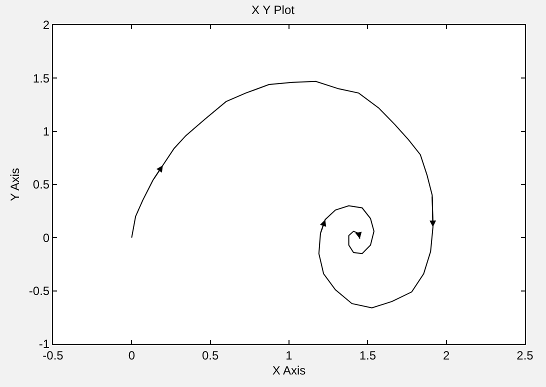 The image size is (546, 387). I want to click on y-tick-label: -0.5, so click(39, 291).